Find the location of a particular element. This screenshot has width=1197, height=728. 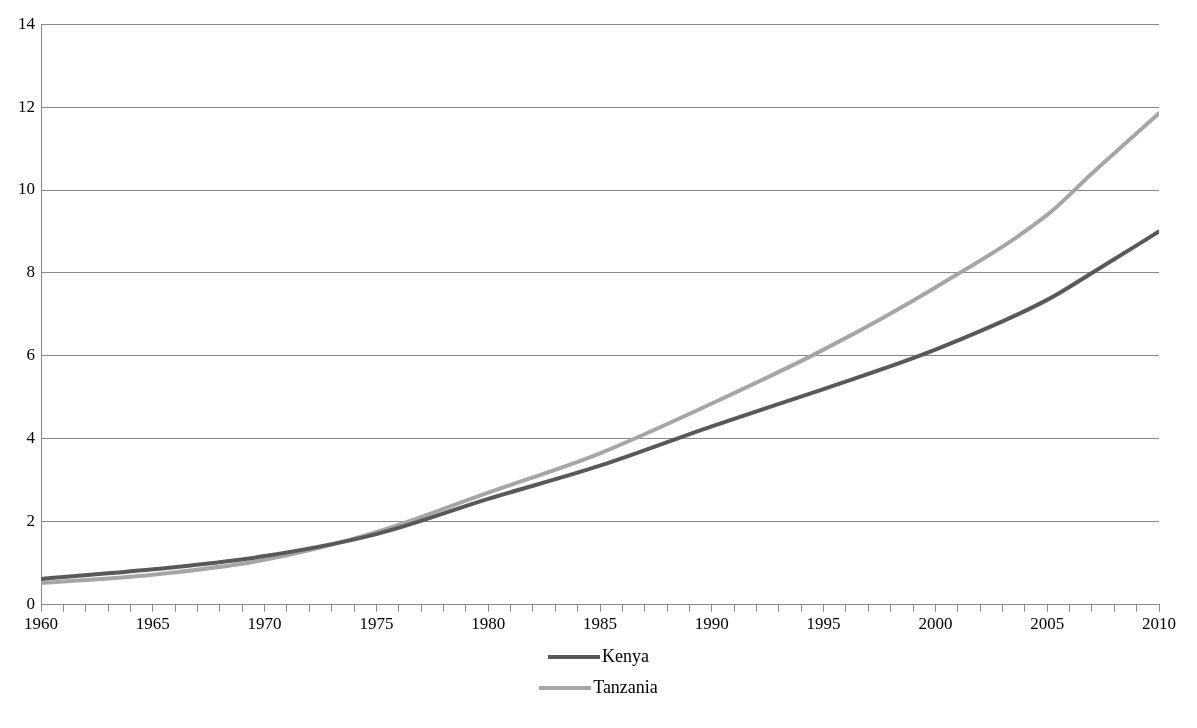

y-tick-label: 14 is located at coordinates (27, 23).